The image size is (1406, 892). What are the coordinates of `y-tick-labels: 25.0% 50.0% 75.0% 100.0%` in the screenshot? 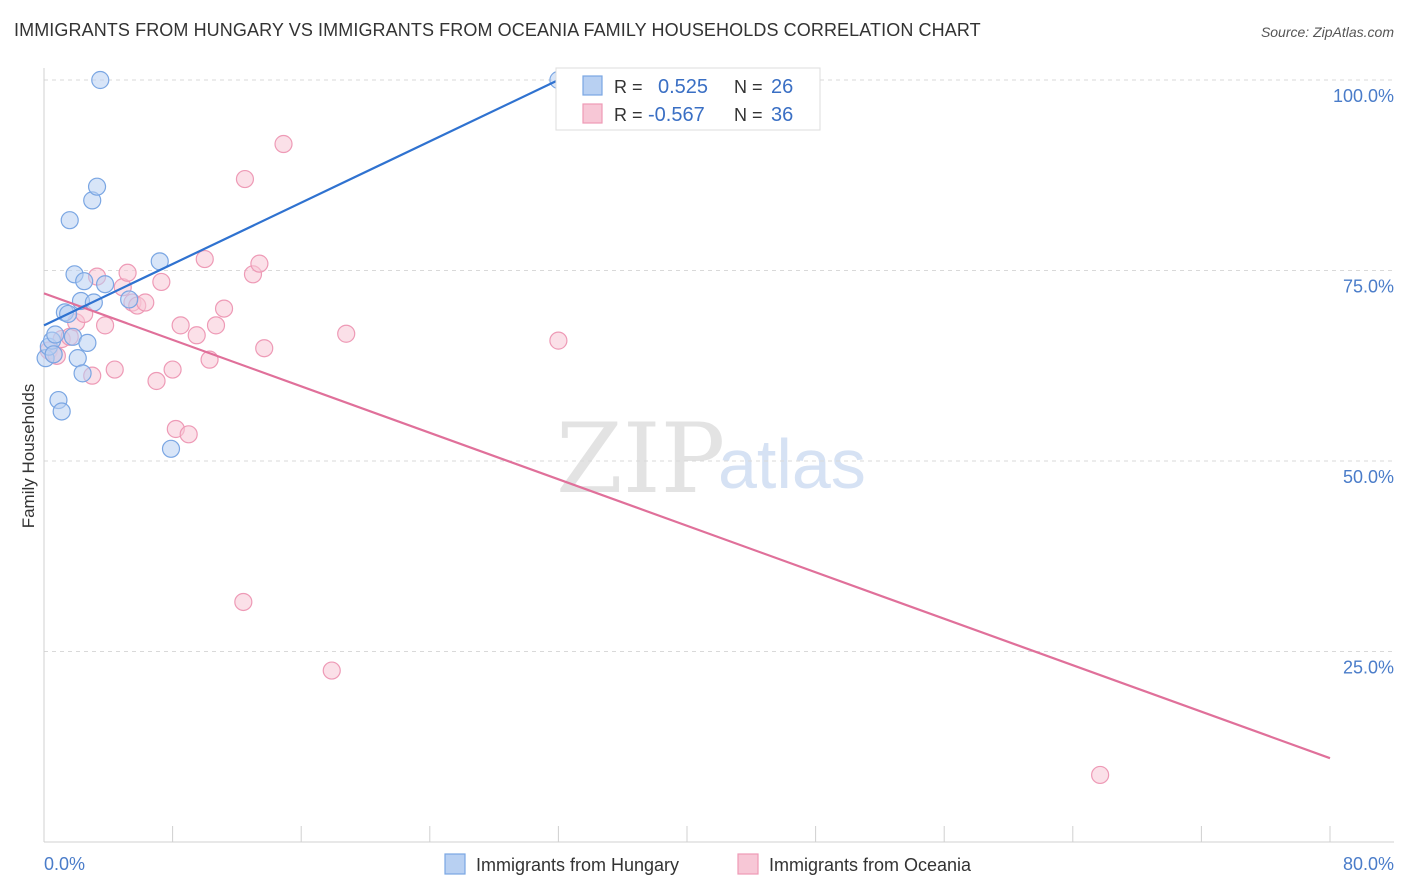 It's located at (1363, 382).